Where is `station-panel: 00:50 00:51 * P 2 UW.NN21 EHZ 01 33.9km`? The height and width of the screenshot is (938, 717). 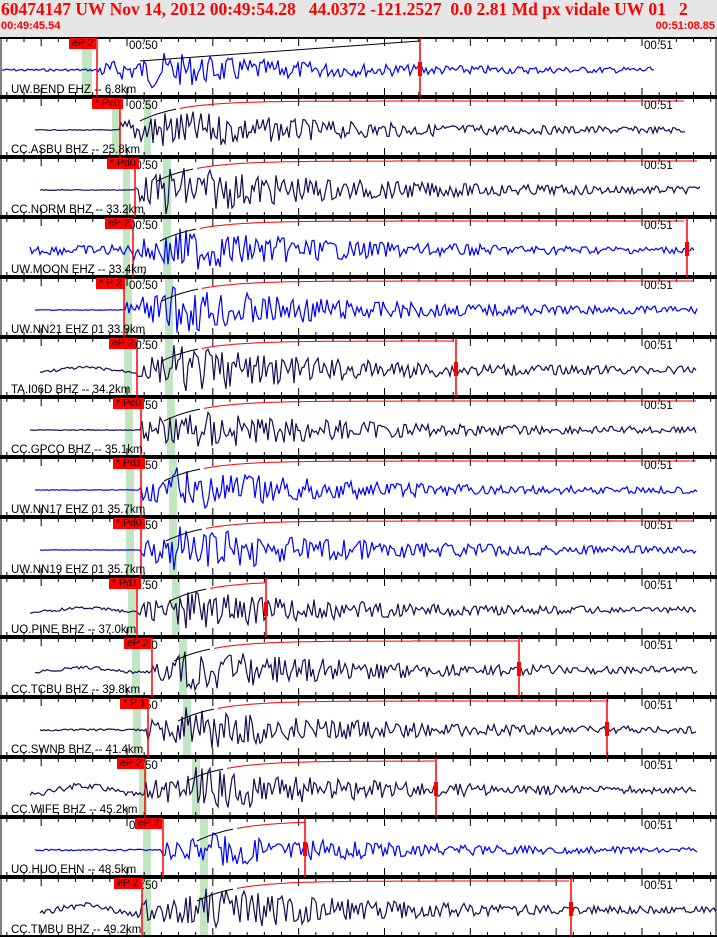
station-panel: 00:50 00:51 * P 2 UW.NN21 EHZ 01 33.9km is located at coordinates (358, 307).